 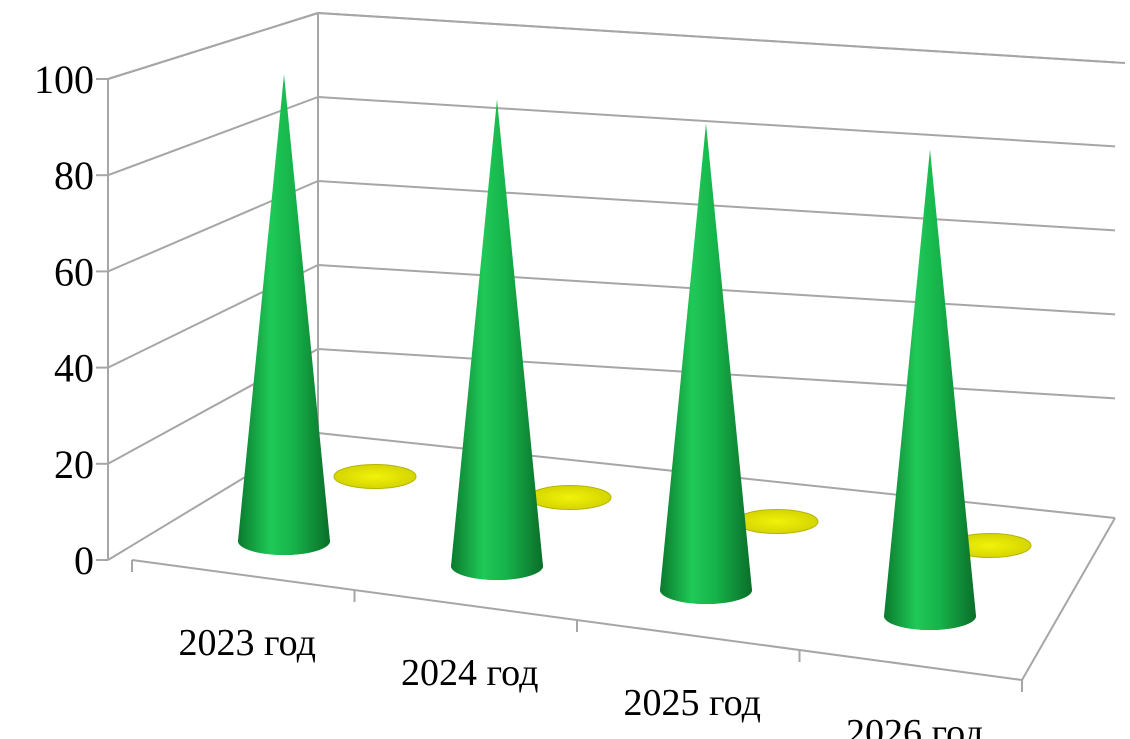 What do you see at coordinates (74, 271) in the screenshot?
I see `y-tick-label: 60` at bounding box center [74, 271].